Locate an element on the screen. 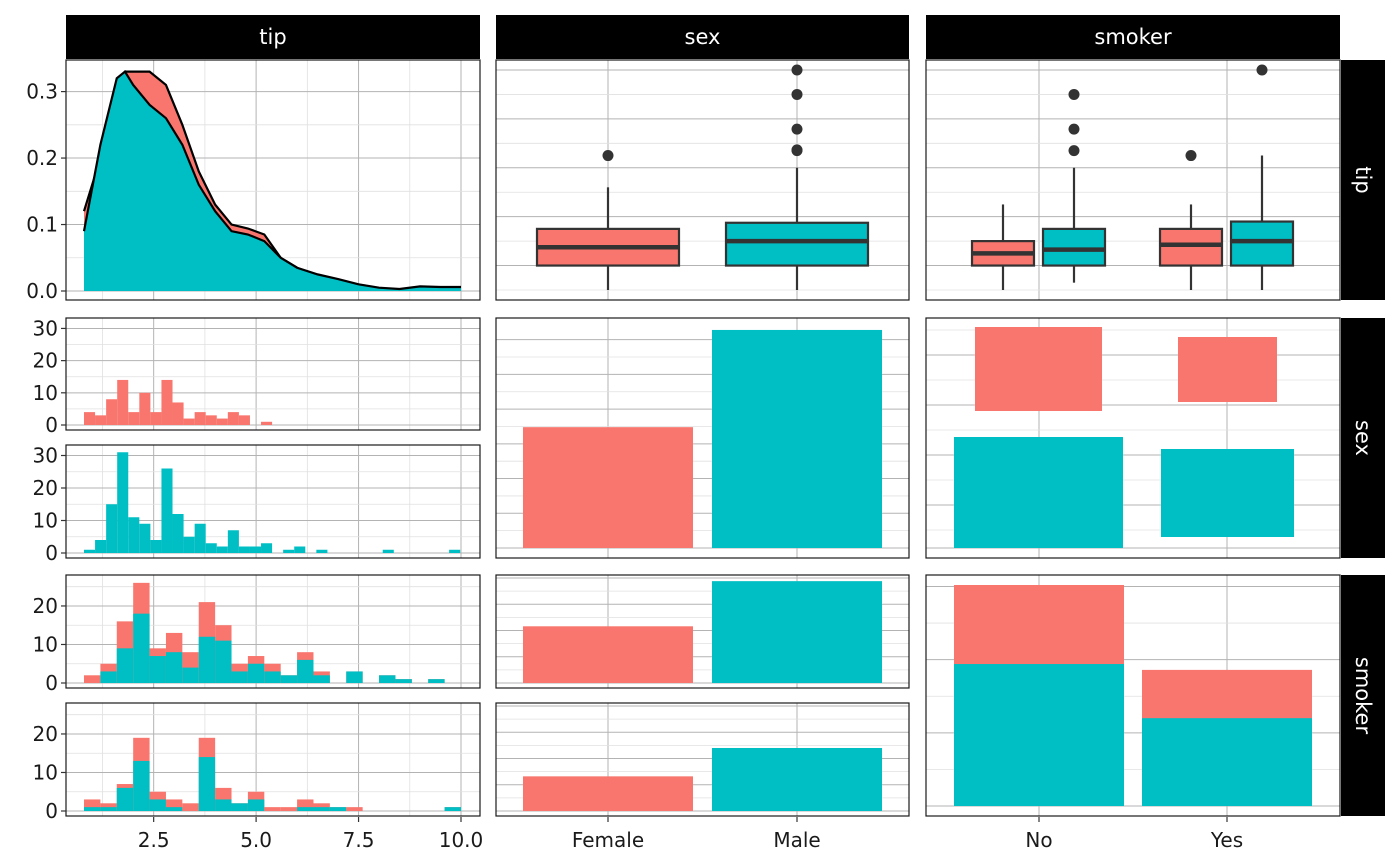 The image size is (1400, 866). strip-row-label-sex: sex is located at coordinates (1363, 438).